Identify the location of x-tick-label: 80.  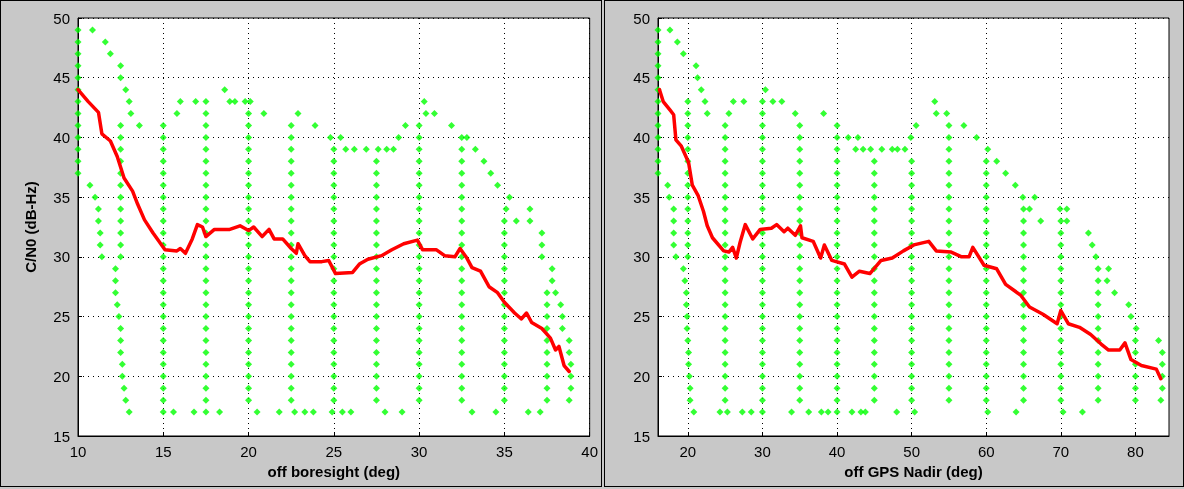
(1135, 451).